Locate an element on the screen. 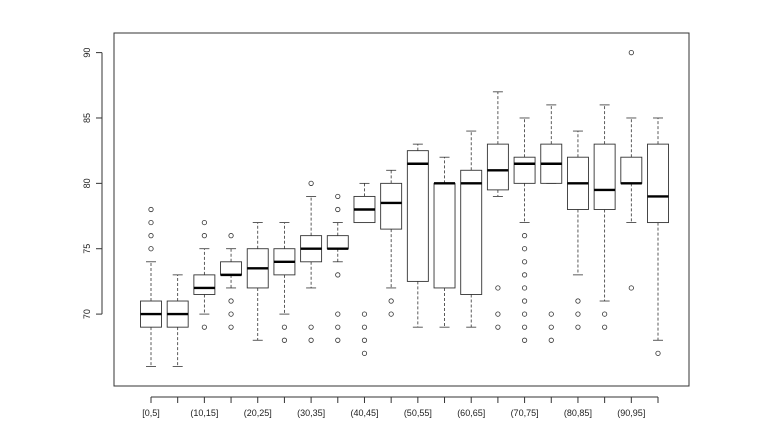  box-(20,25] is located at coordinates (257, 281).